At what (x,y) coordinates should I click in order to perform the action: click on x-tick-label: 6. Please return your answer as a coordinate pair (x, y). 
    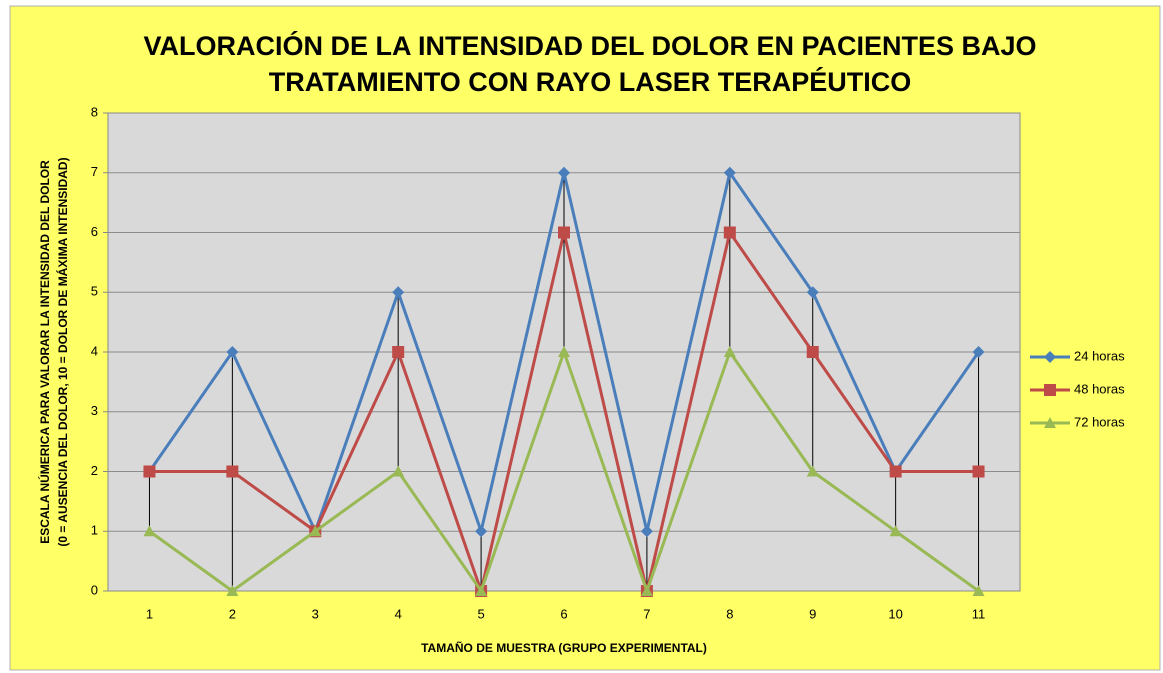
    Looking at the image, I should click on (563, 613).